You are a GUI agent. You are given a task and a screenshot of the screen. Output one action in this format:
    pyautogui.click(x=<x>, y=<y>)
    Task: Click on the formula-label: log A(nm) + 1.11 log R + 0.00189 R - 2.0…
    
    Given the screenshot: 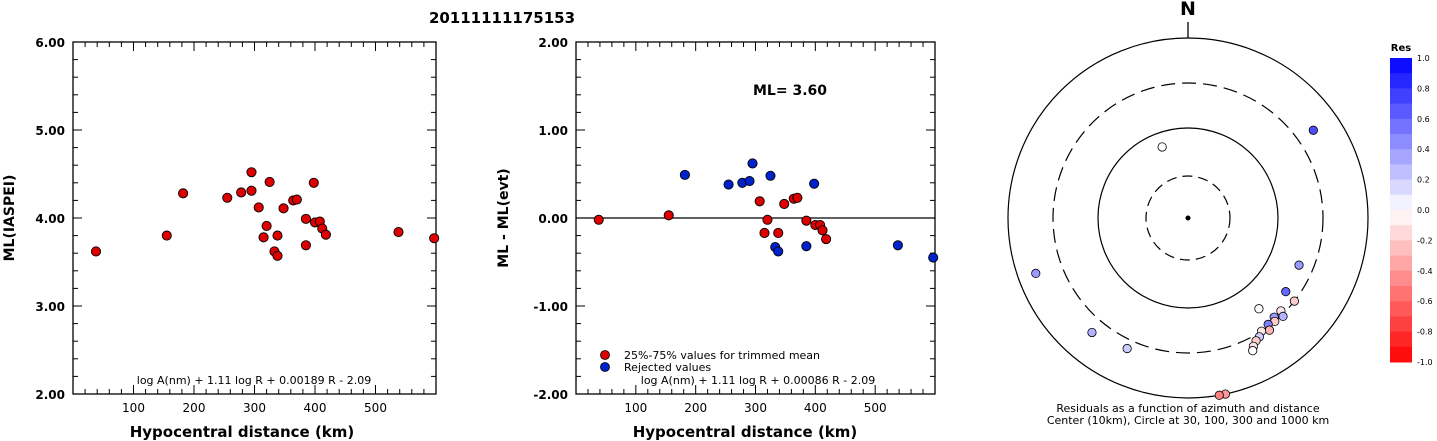 What is the action you would take?
    pyautogui.click(x=254, y=380)
    